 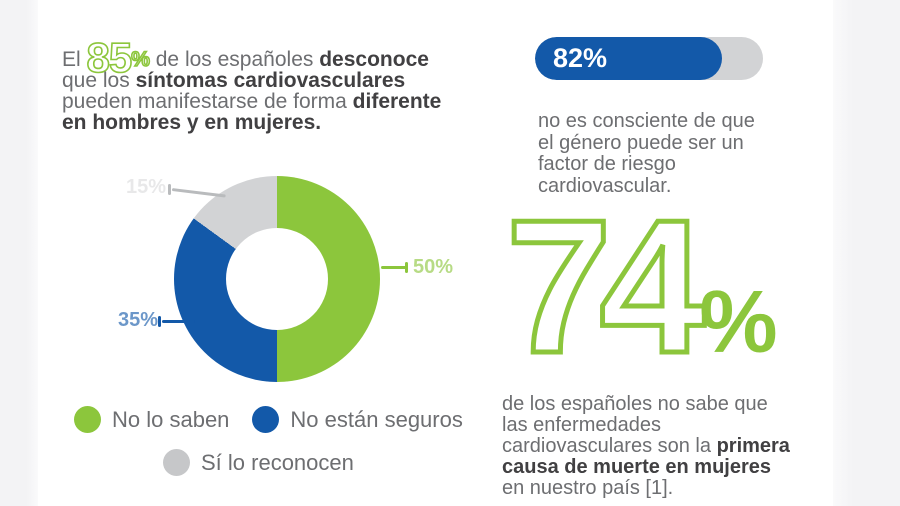 I want to click on legend-label: Sí lo reconocen, so click(x=277, y=462).